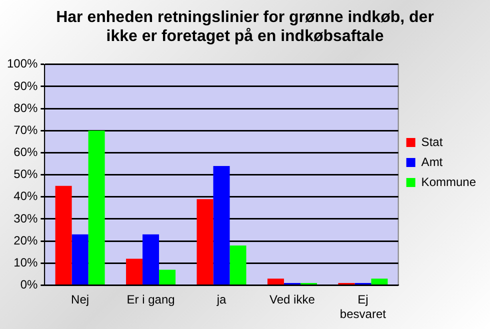 Image resolution: width=490 pixels, height=329 pixels. I want to click on y-tick-label: 20%, so click(26, 240).